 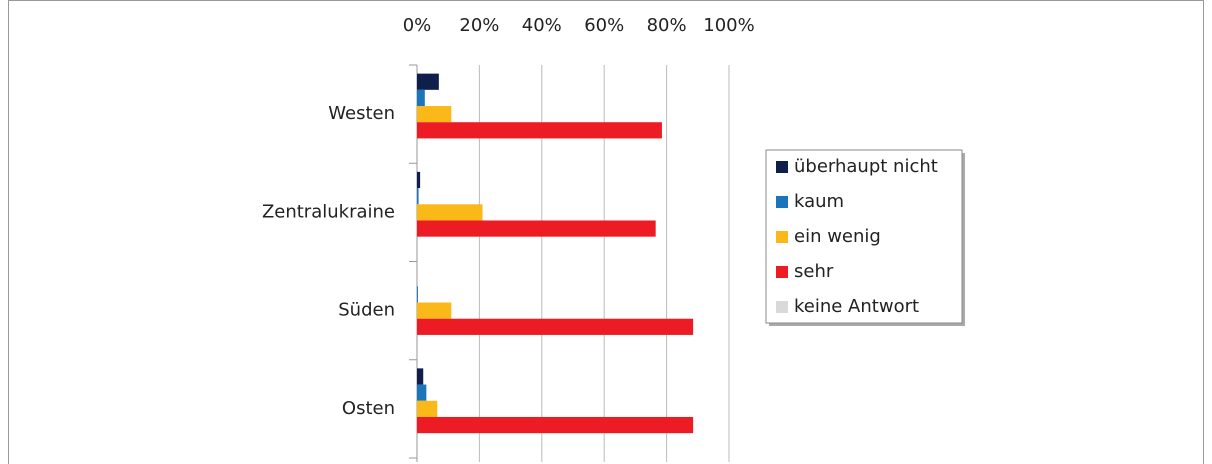 I want to click on legend-label: ein wenig, so click(x=837, y=236).